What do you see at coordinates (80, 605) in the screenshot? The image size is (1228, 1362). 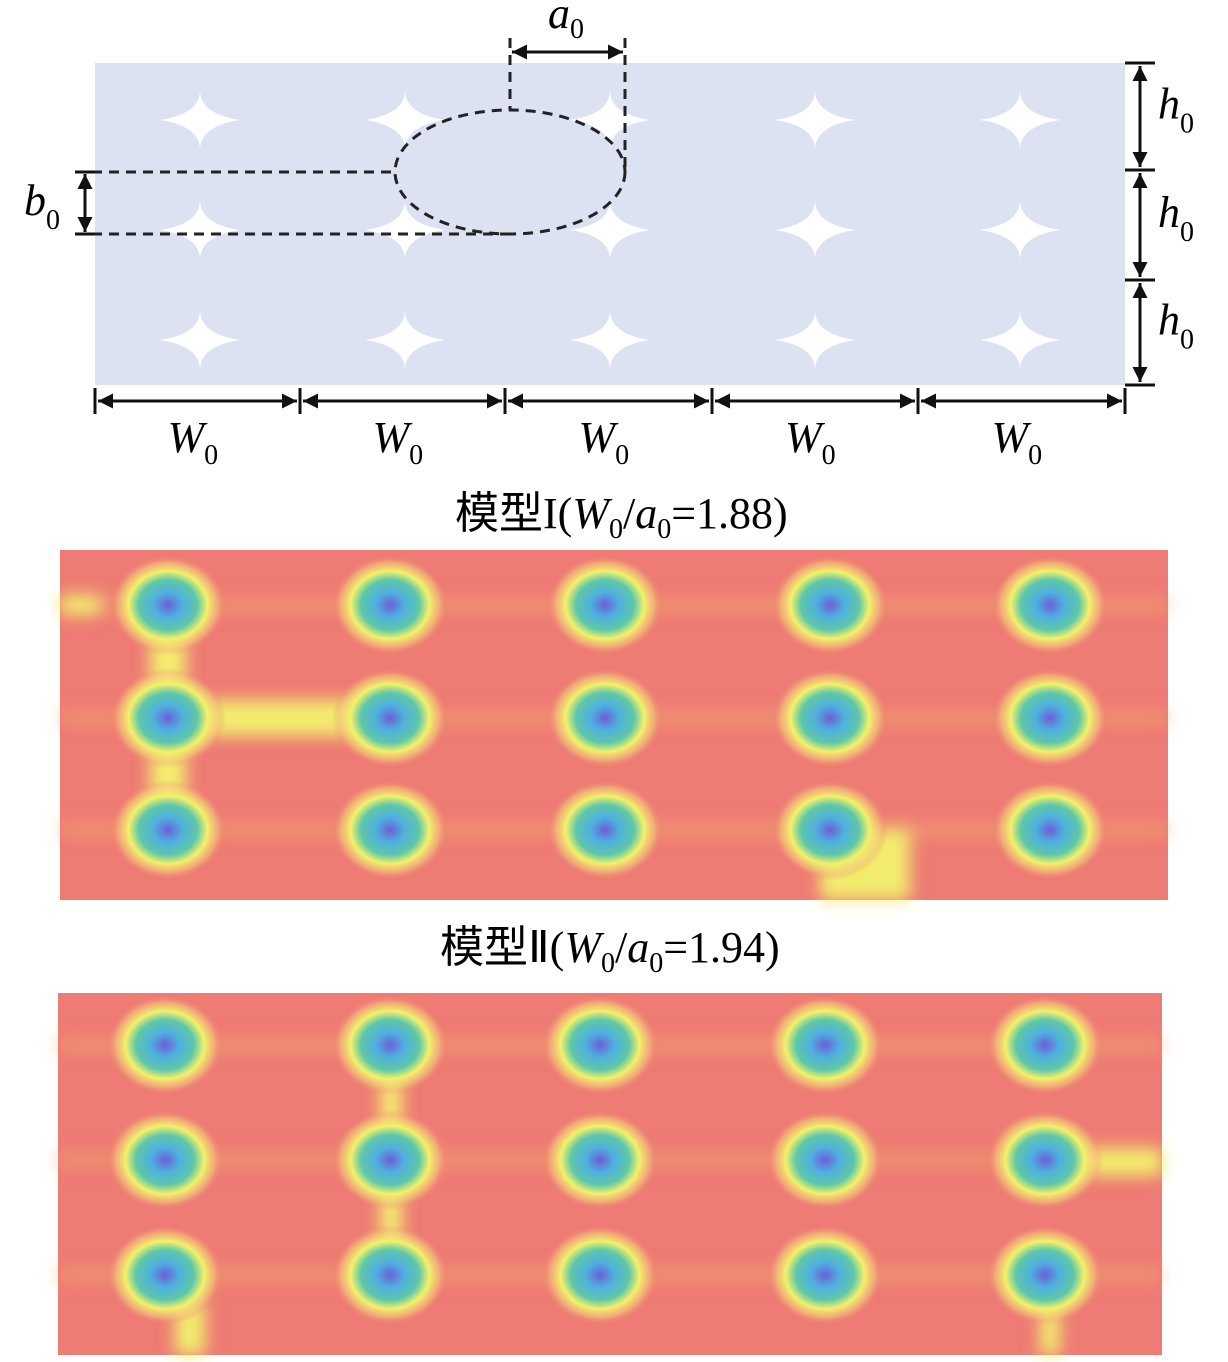 I see `bridge` at bounding box center [80, 605].